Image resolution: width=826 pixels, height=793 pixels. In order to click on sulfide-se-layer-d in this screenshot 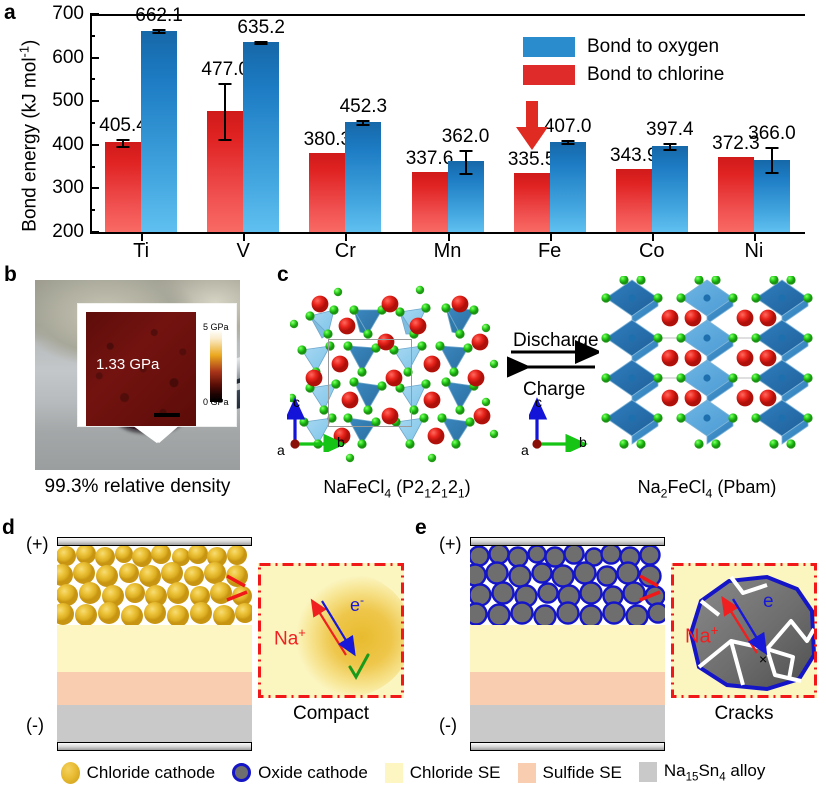, I will do `click(154, 688)`.